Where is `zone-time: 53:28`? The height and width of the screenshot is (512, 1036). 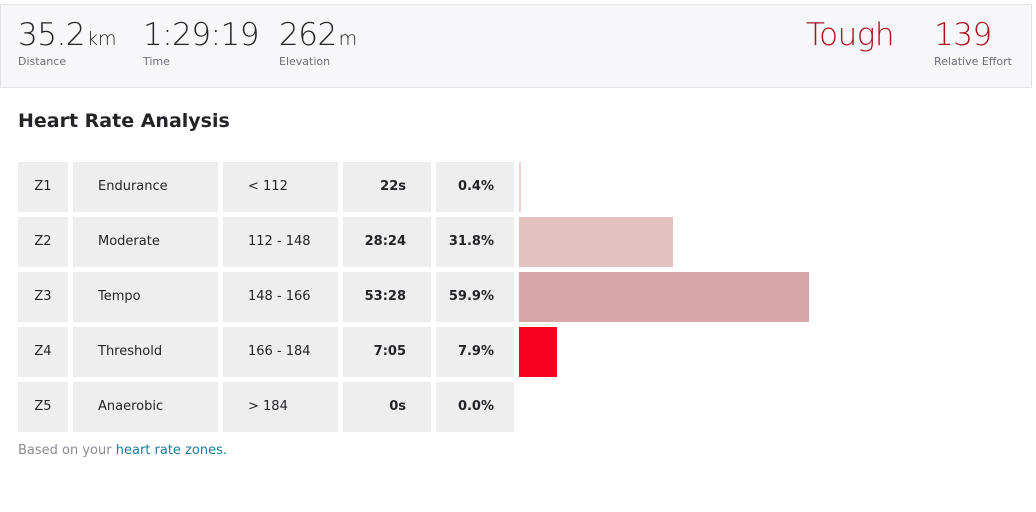
zone-time: 53:28 is located at coordinates (387, 297).